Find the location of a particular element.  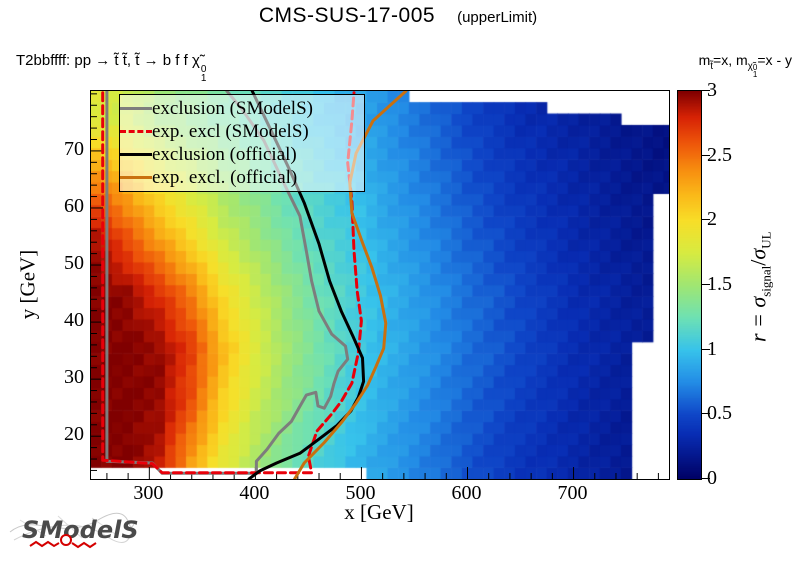

curve-exclusion-official- is located at coordinates (306, 285).